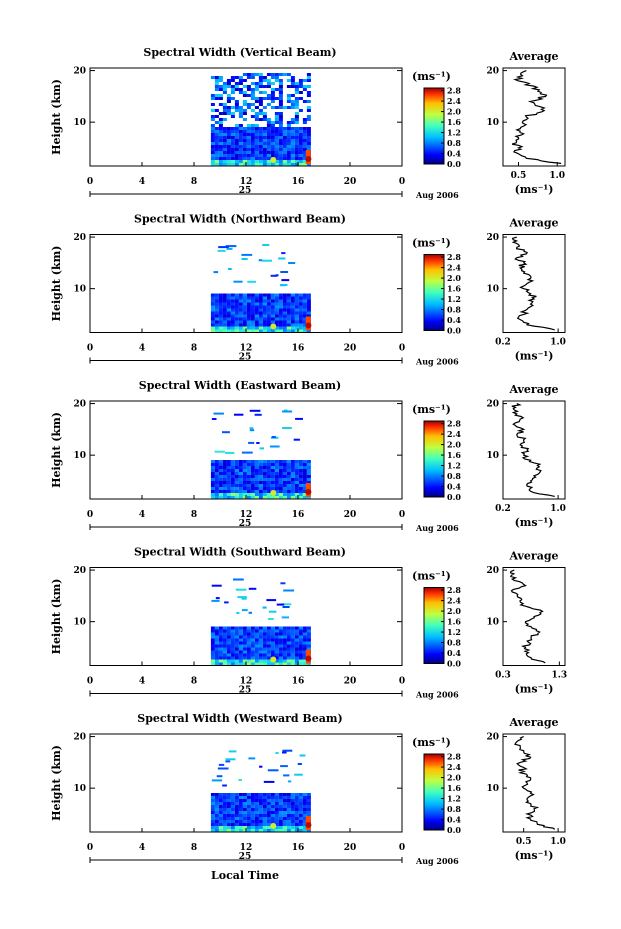 Image resolution: width=621 pixels, height=929 pixels. What do you see at coordinates (454, 611) in the screenshot?
I see `colorbar-tick-label: 2.0` at bounding box center [454, 611].